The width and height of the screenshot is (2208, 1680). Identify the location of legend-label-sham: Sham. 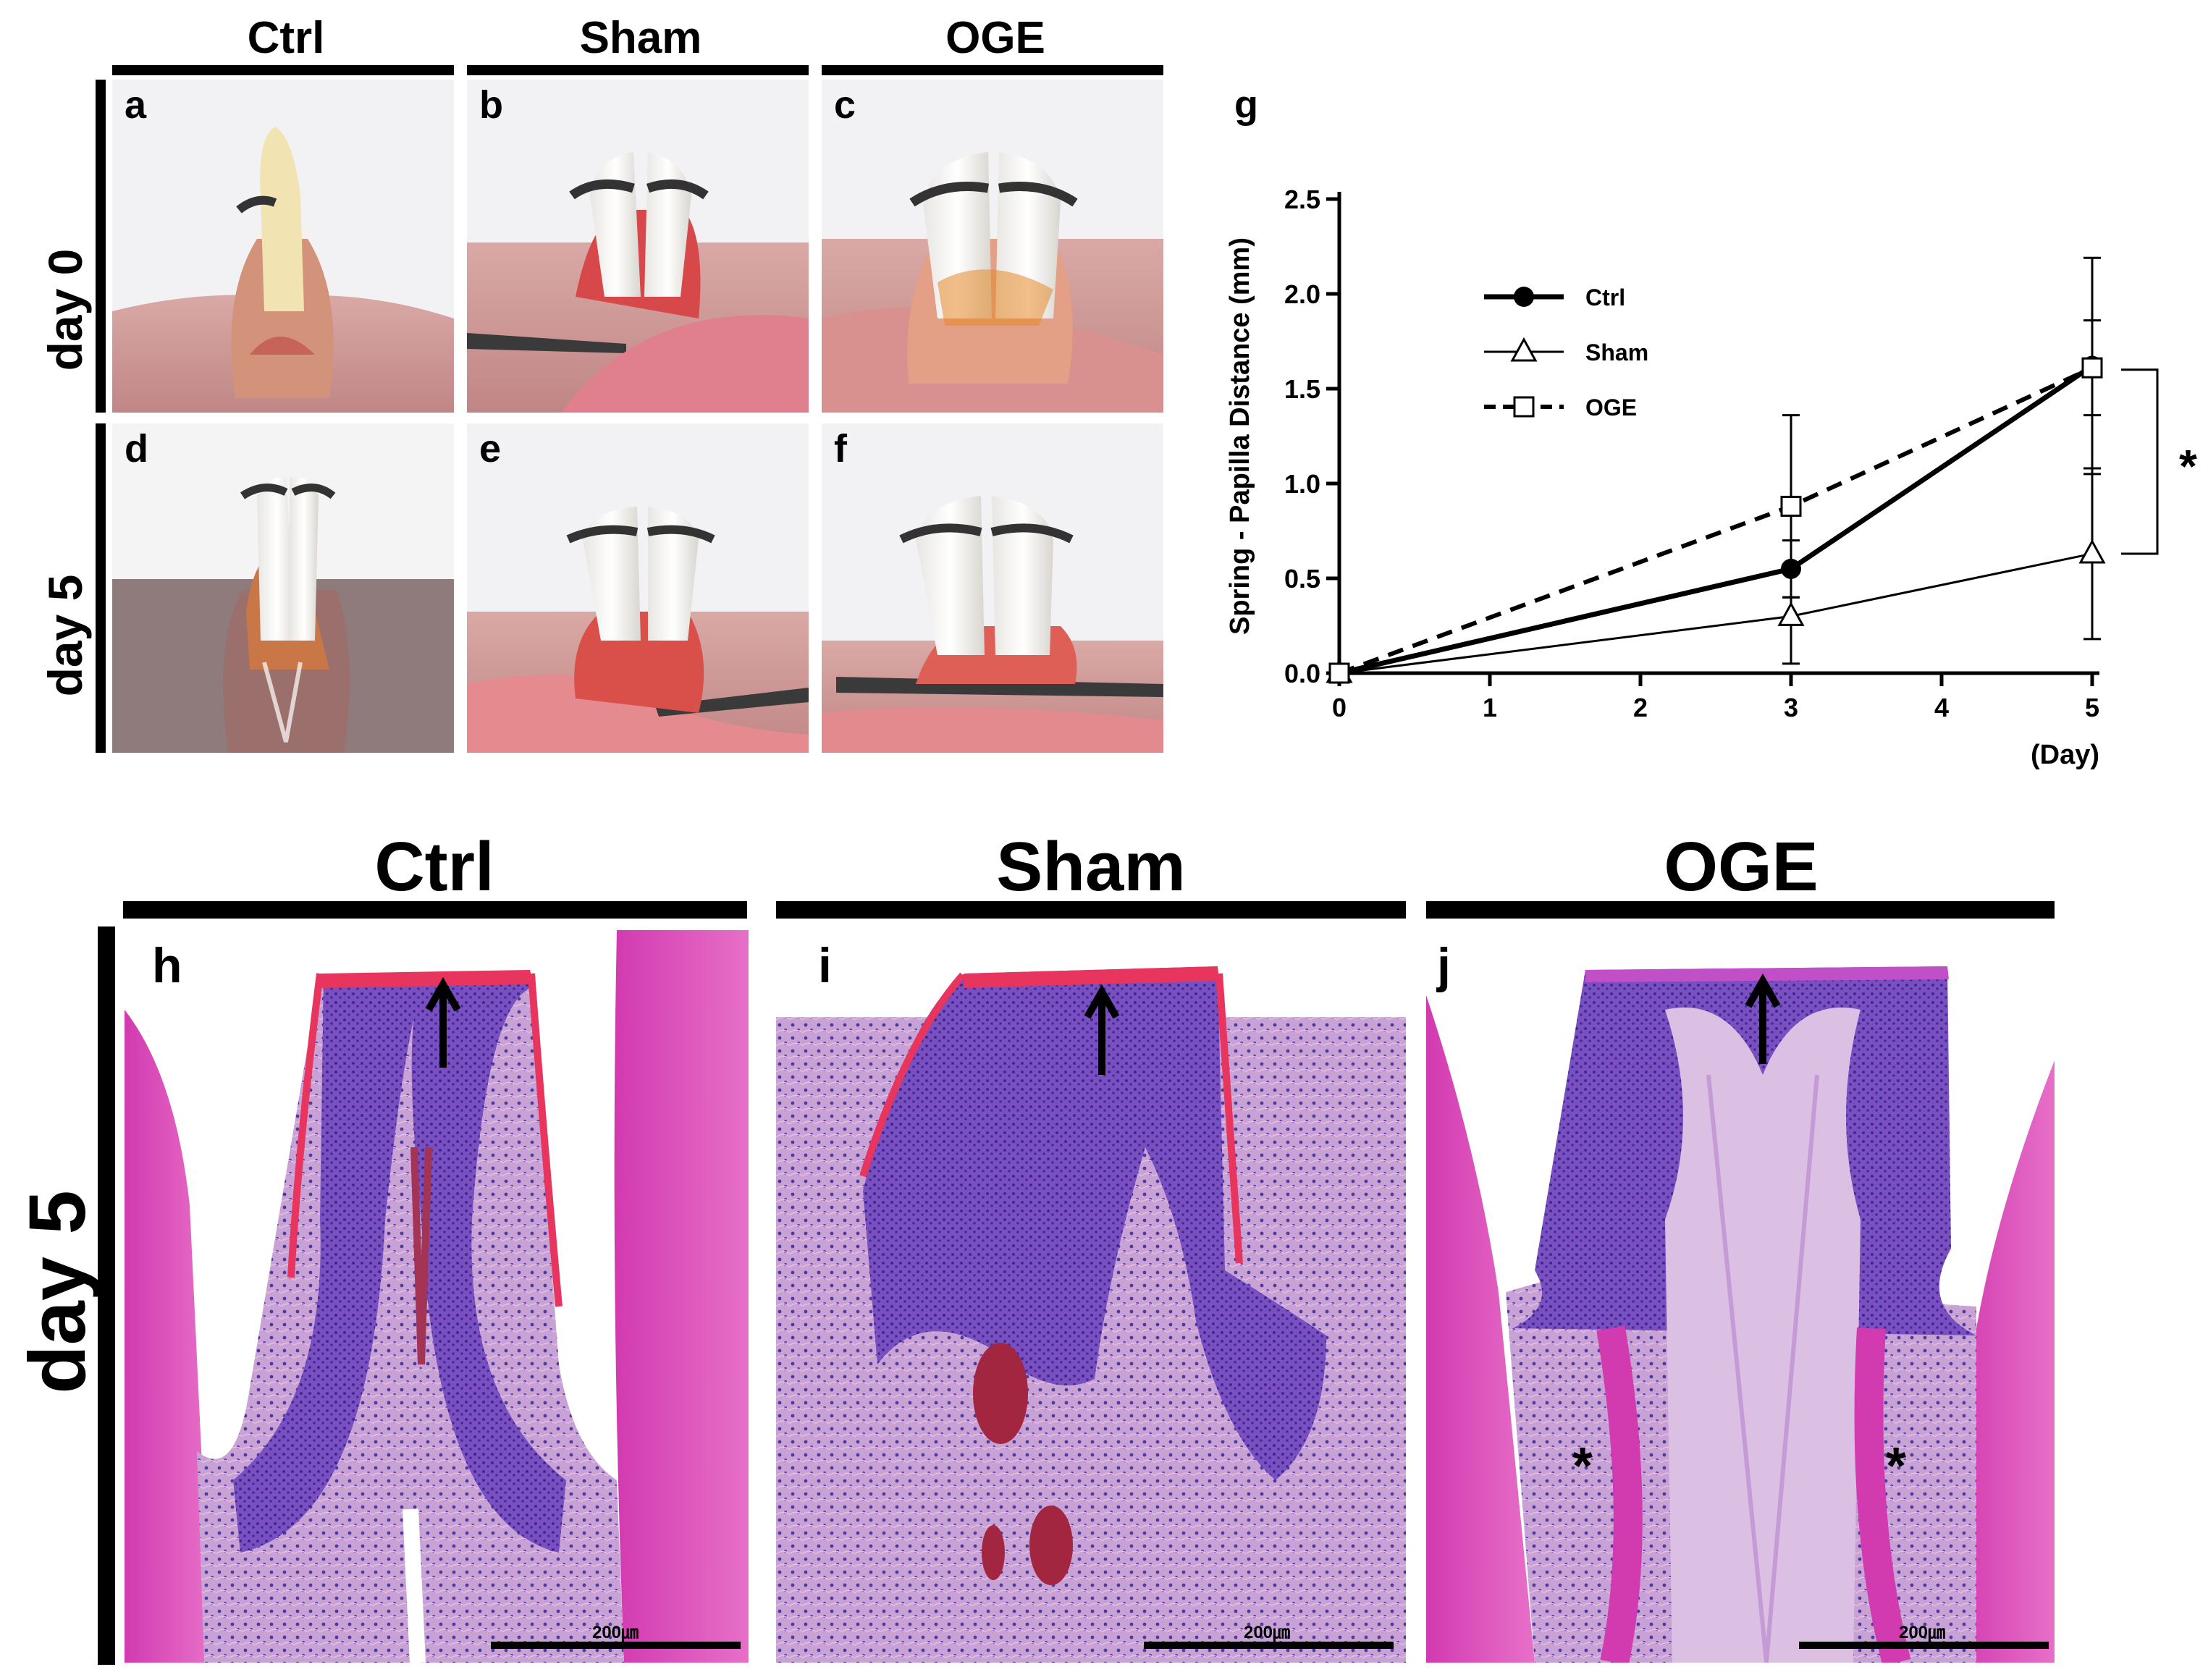
(1617, 352).